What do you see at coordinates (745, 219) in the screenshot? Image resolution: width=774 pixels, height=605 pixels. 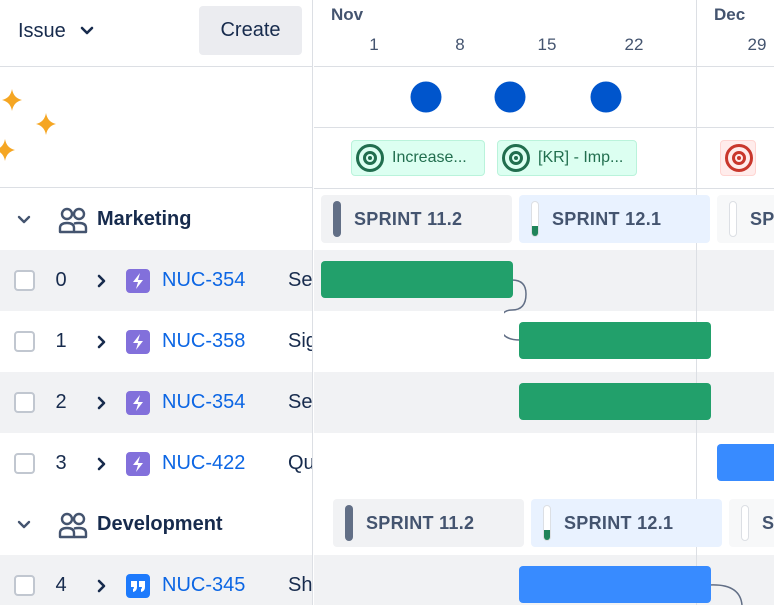 I see `sprint-chip: SP` at bounding box center [745, 219].